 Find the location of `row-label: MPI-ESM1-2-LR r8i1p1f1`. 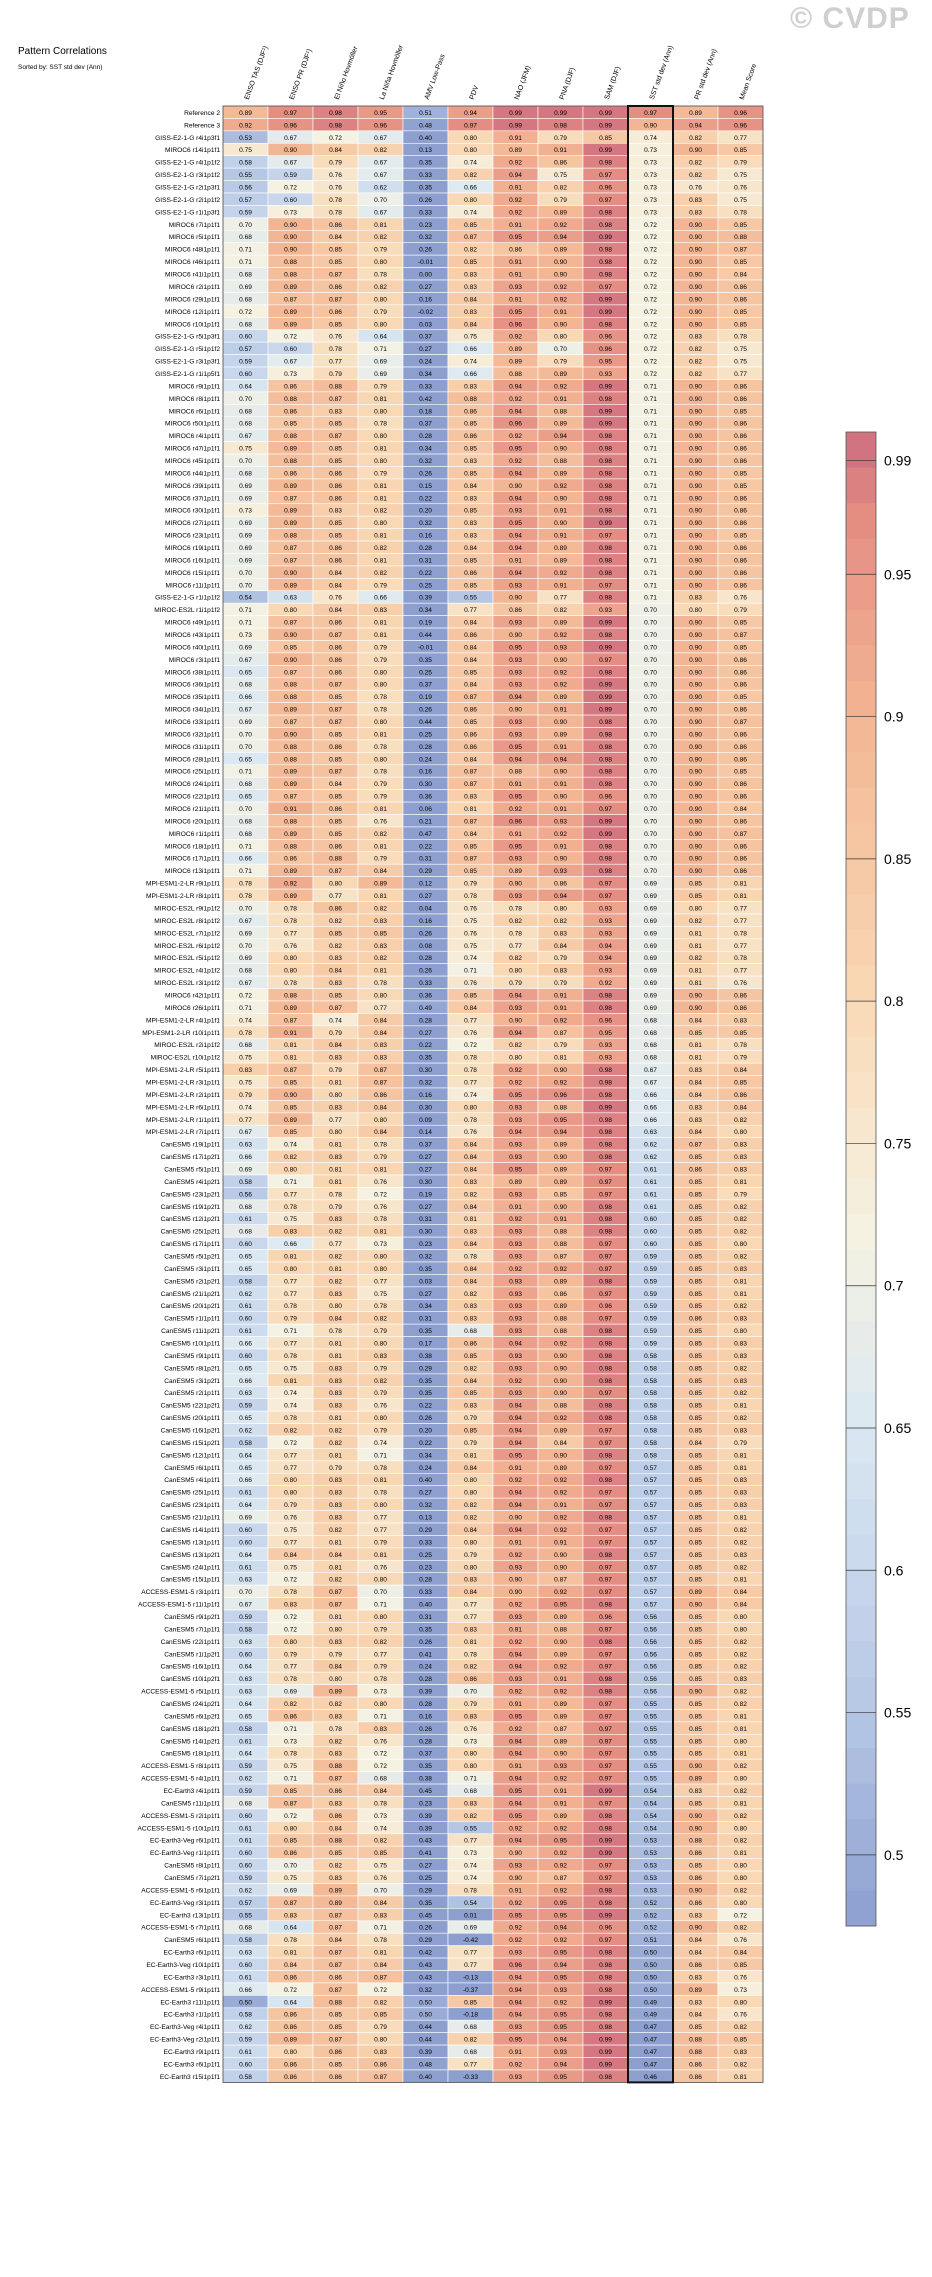

row-label: MPI-ESM1-2-LR r8i1p1f1 is located at coordinates (183, 896).